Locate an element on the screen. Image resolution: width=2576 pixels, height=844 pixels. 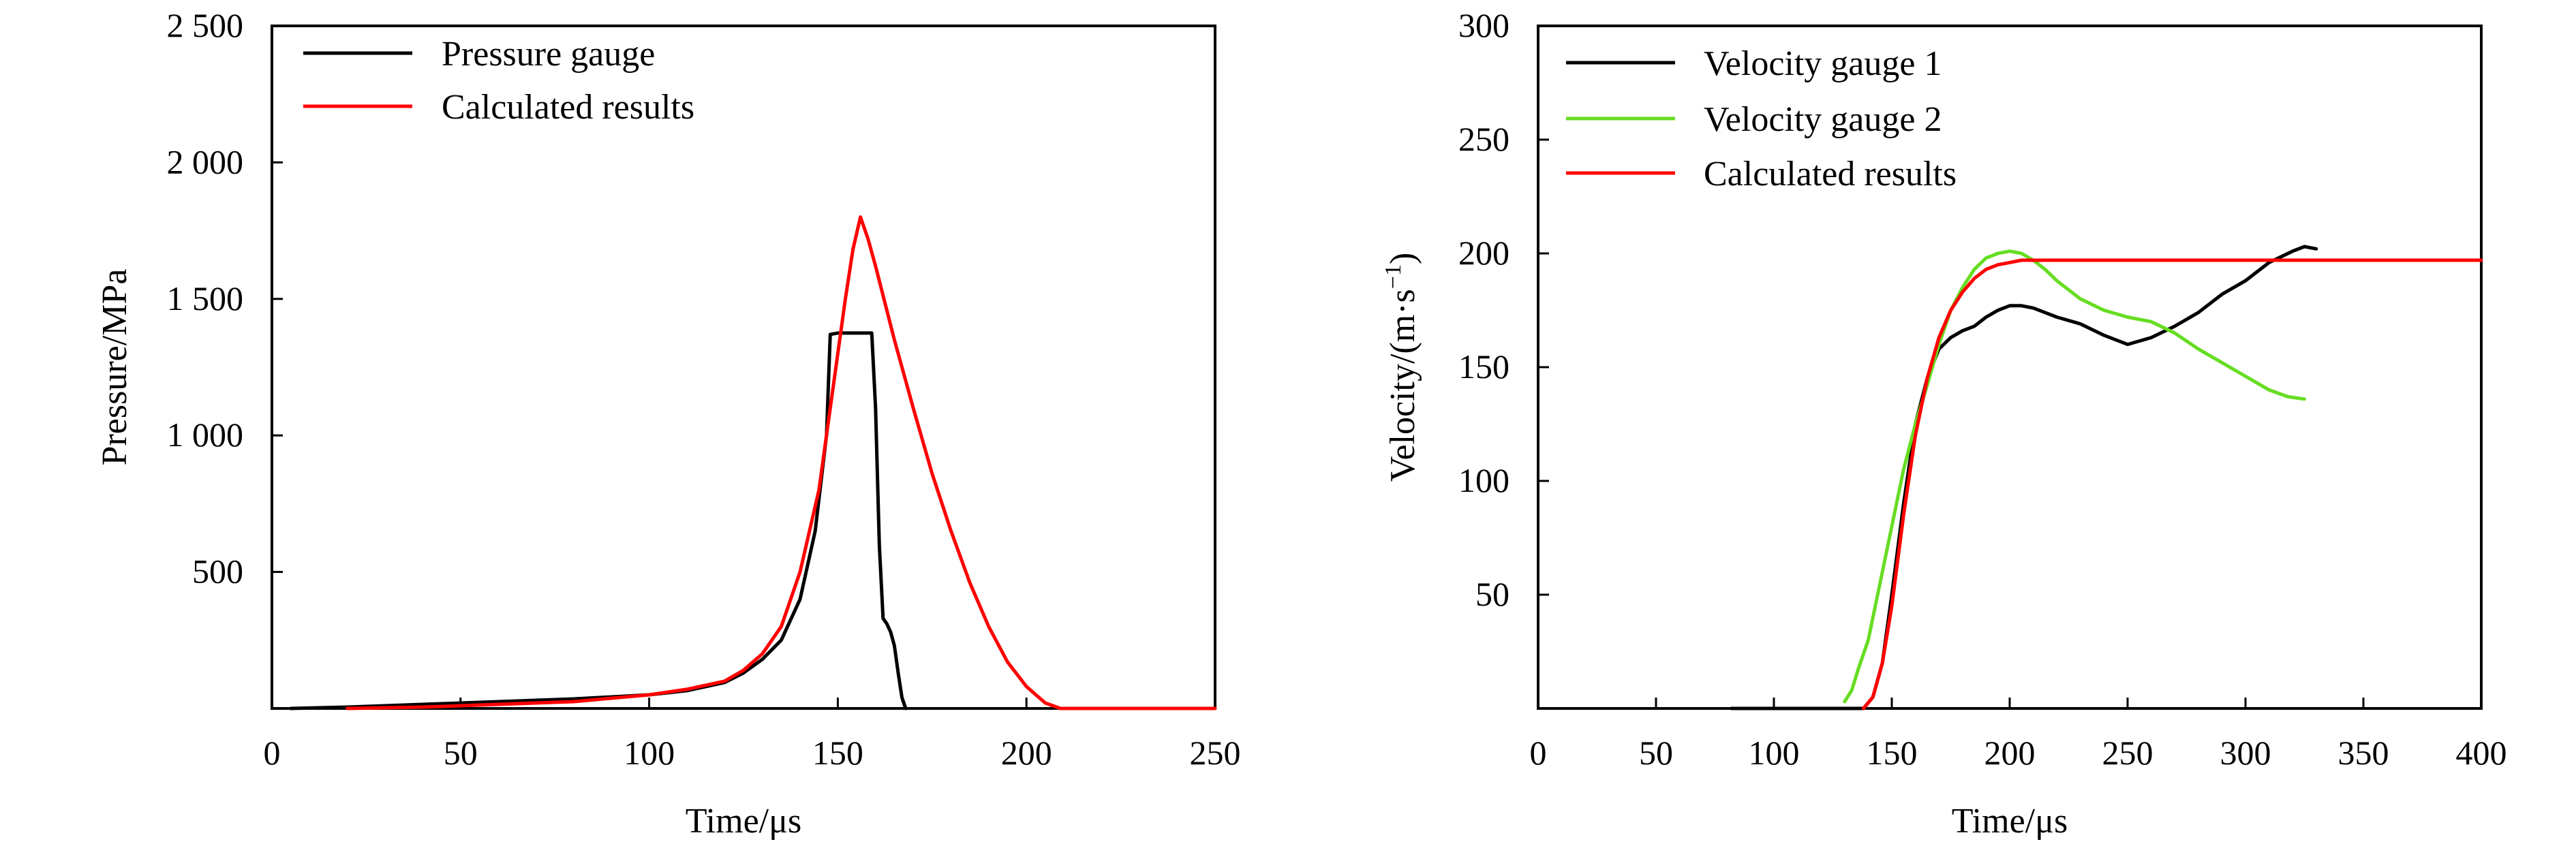
velocity-x-tick-label-50: 50 is located at coordinates (1656, 753).